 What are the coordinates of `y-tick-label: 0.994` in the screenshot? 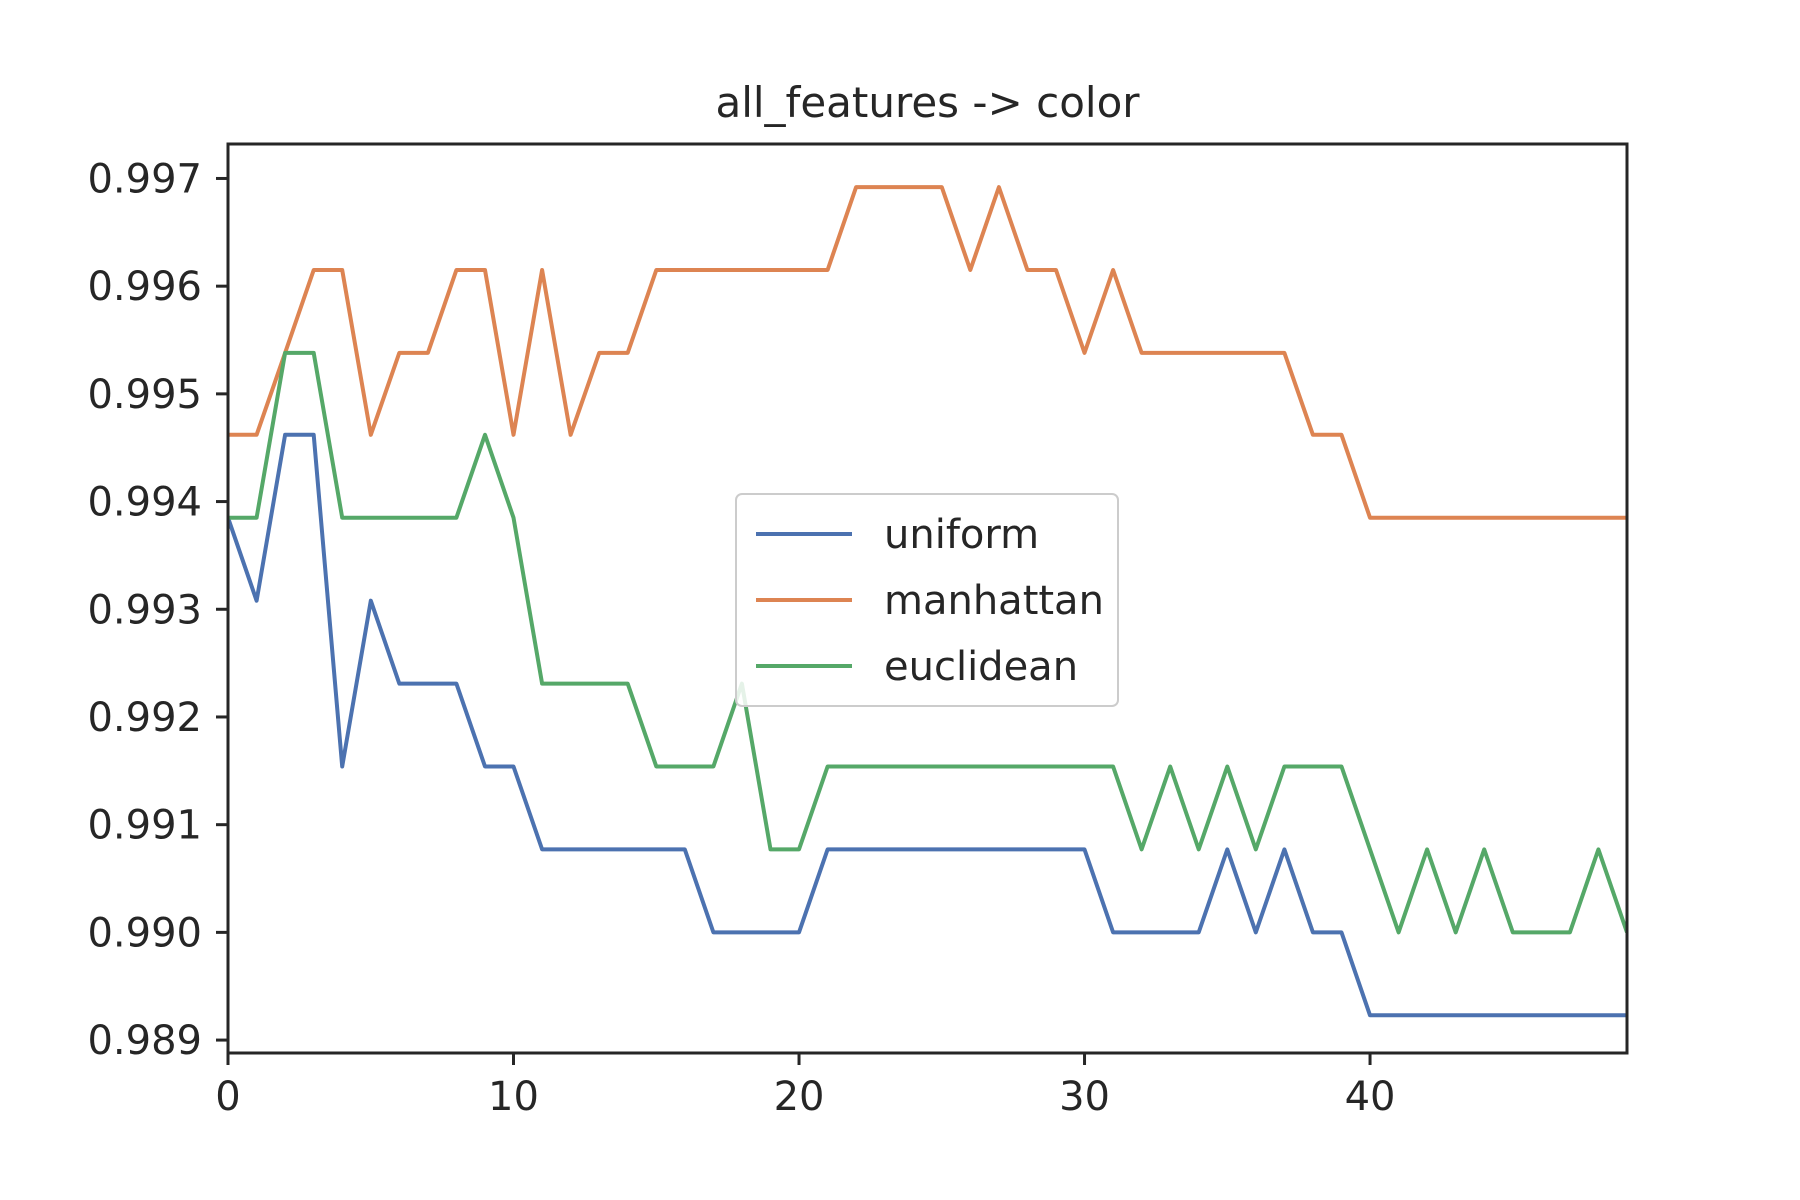 It's located at (144, 503).